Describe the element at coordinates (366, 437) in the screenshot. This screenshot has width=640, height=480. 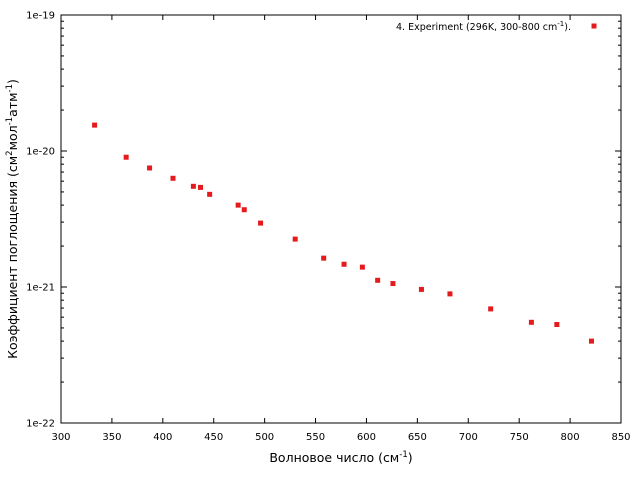
I see `x-tick-label: 600` at that location.